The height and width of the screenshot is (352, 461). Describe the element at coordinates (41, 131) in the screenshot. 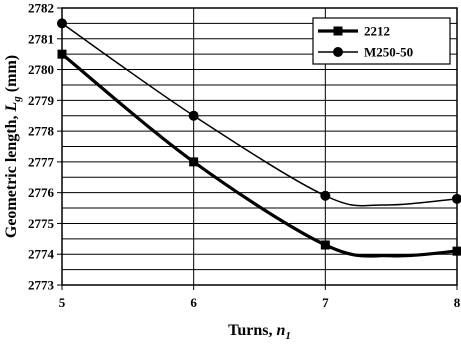

I see `y-tick-label: 2778` at that location.